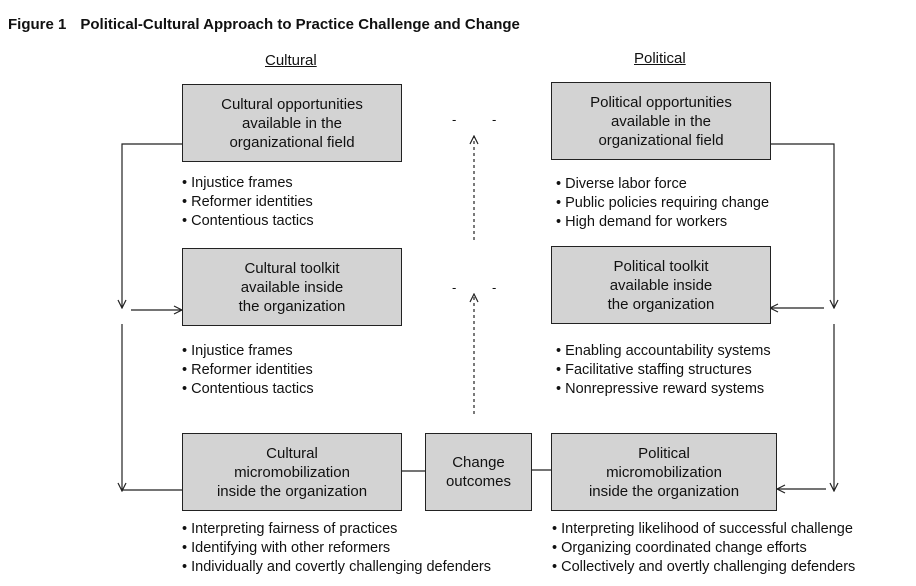 The width and height of the screenshot is (916, 586). I want to click on right-connector-upper, so click(802, 225).